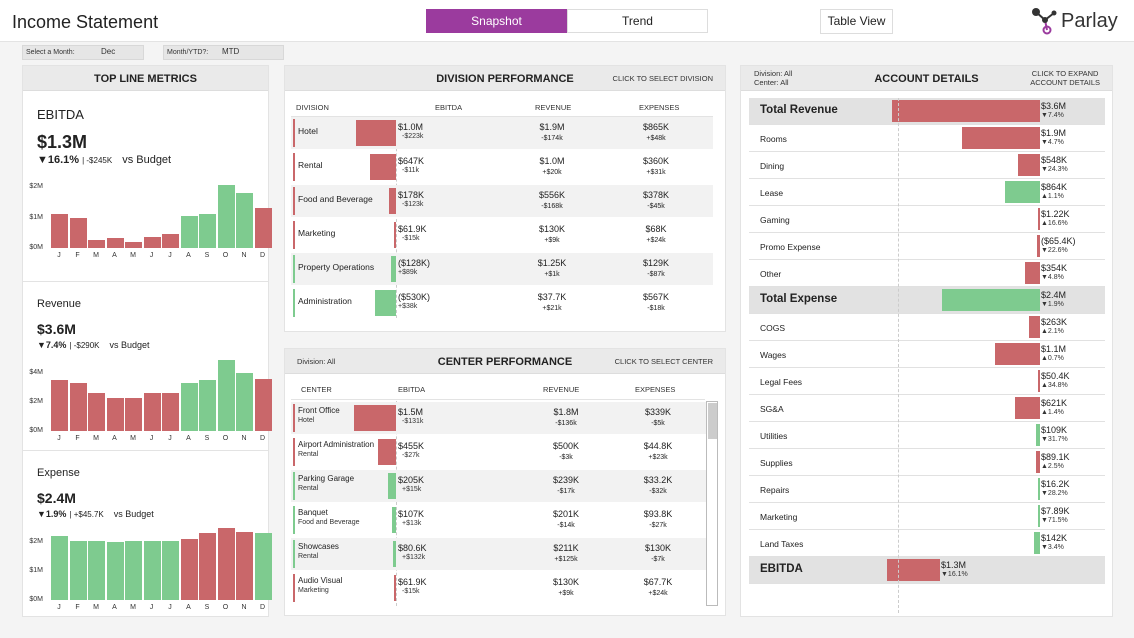 This screenshot has height=638, width=1134. What do you see at coordinates (502, 133) in the screenshot?
I see `table-row: Hotel $1.0M -$223k $1.9M -$174k $865K +$48k` at bounding box center [502, 133].